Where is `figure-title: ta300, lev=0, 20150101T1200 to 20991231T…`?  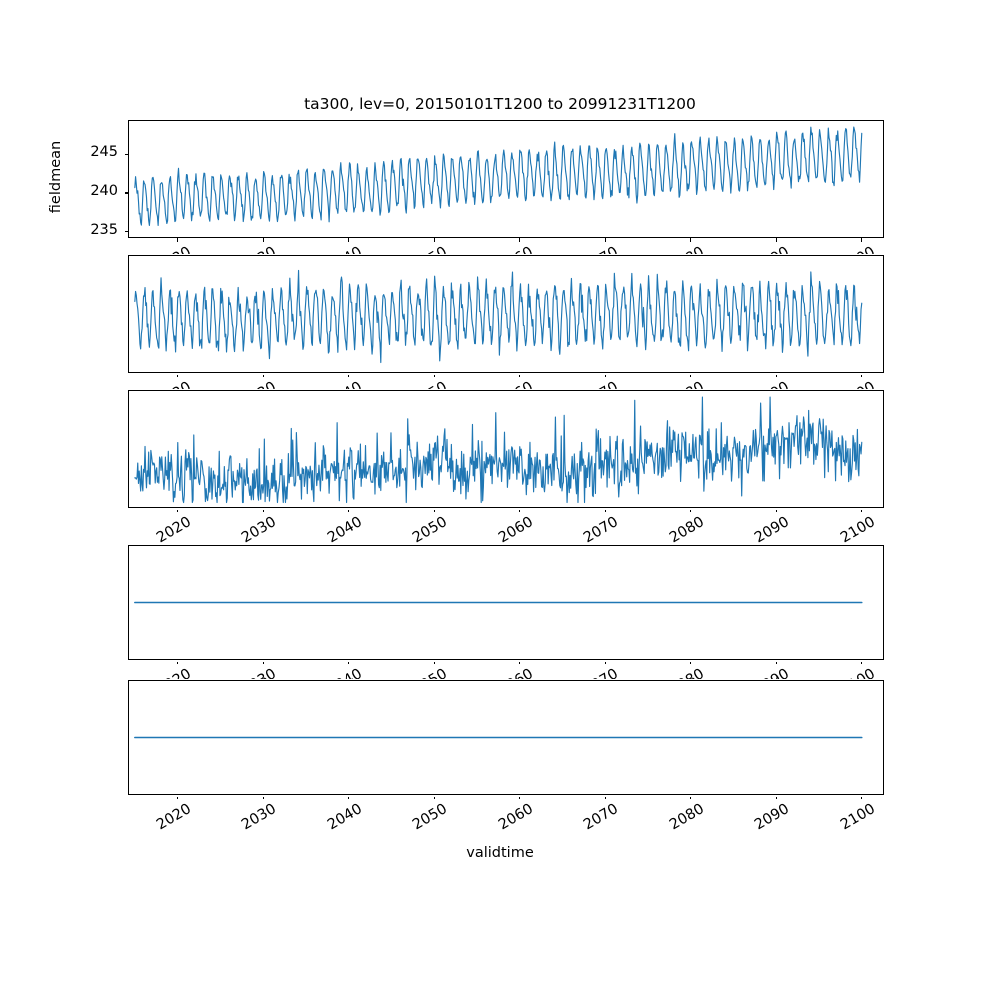
figure-title: ta300, lev=0, 20150101T1200 to 20991231T… is located at coordinates (500, 104).